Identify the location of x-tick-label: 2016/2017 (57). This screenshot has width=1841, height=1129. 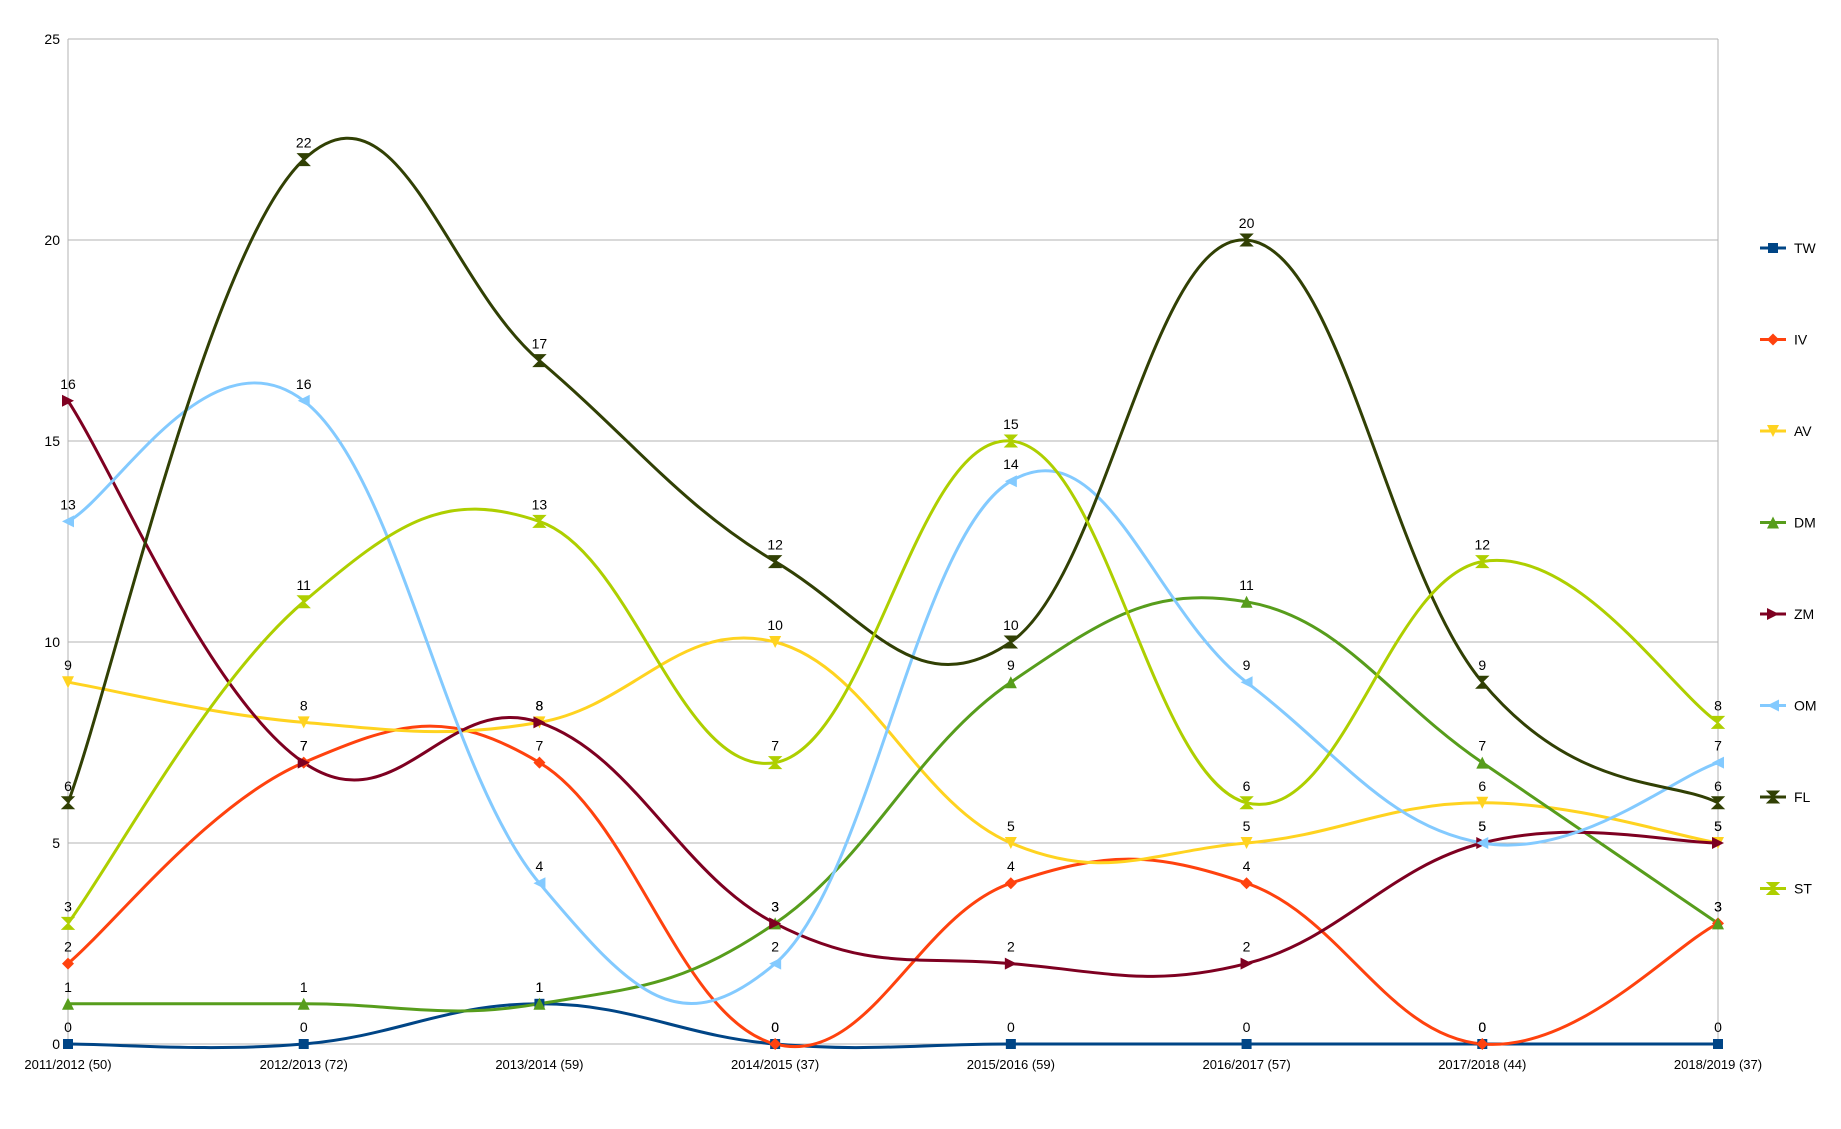
(1246, 1064).